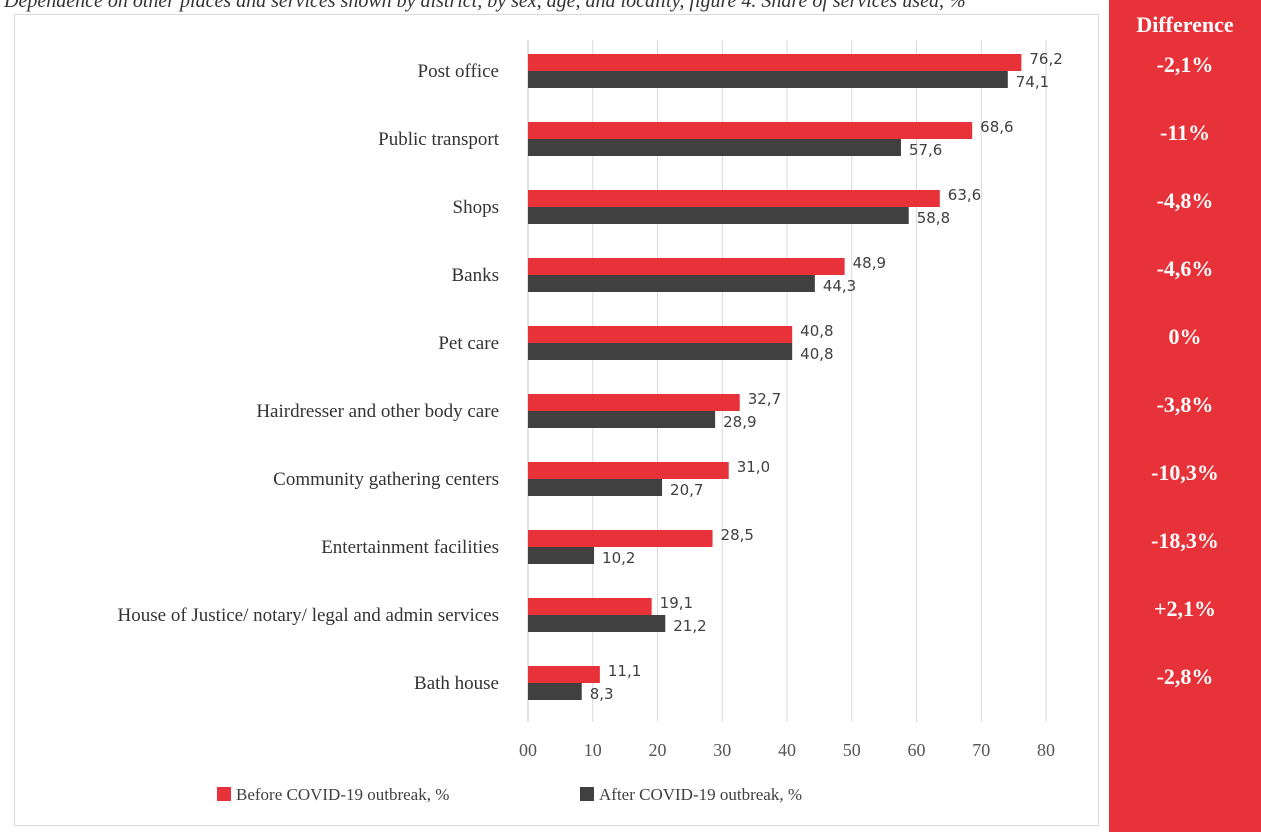  I want to click on data-label: 63,6, so click(964, 195).